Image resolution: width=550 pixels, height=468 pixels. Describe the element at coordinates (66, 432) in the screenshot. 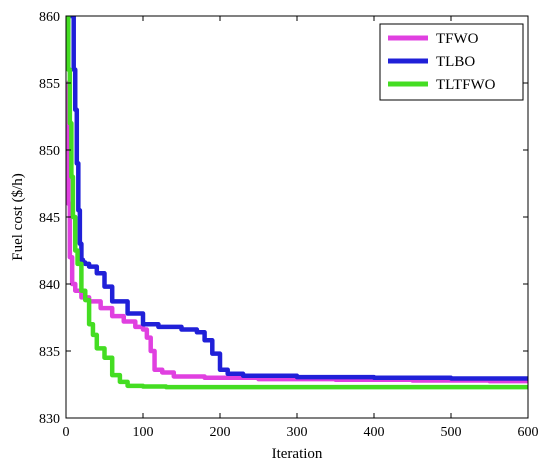

I see `x-tick-label: 0` at that location.